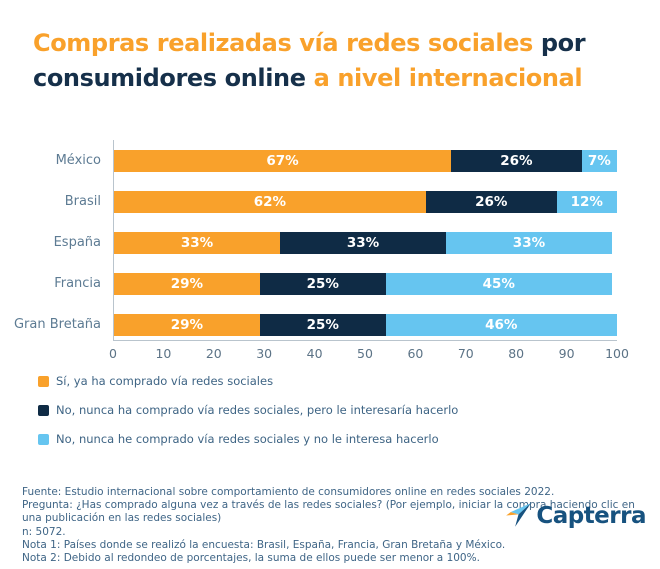 The width and height of the screenshot is (660, 569). Describe the element at coordinates (264, 353) in the screenshot. I see `x-tick-label: 30` at that location.